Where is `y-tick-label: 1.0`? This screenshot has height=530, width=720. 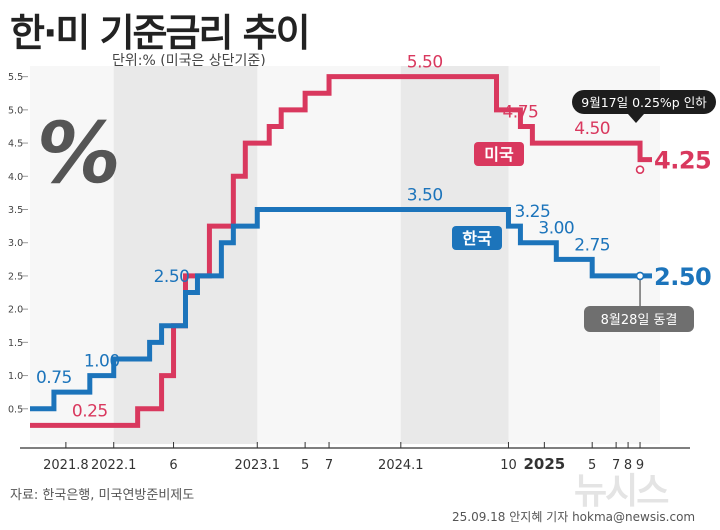 y-tick-label: 1.0 is located at coordinates (15, 376).